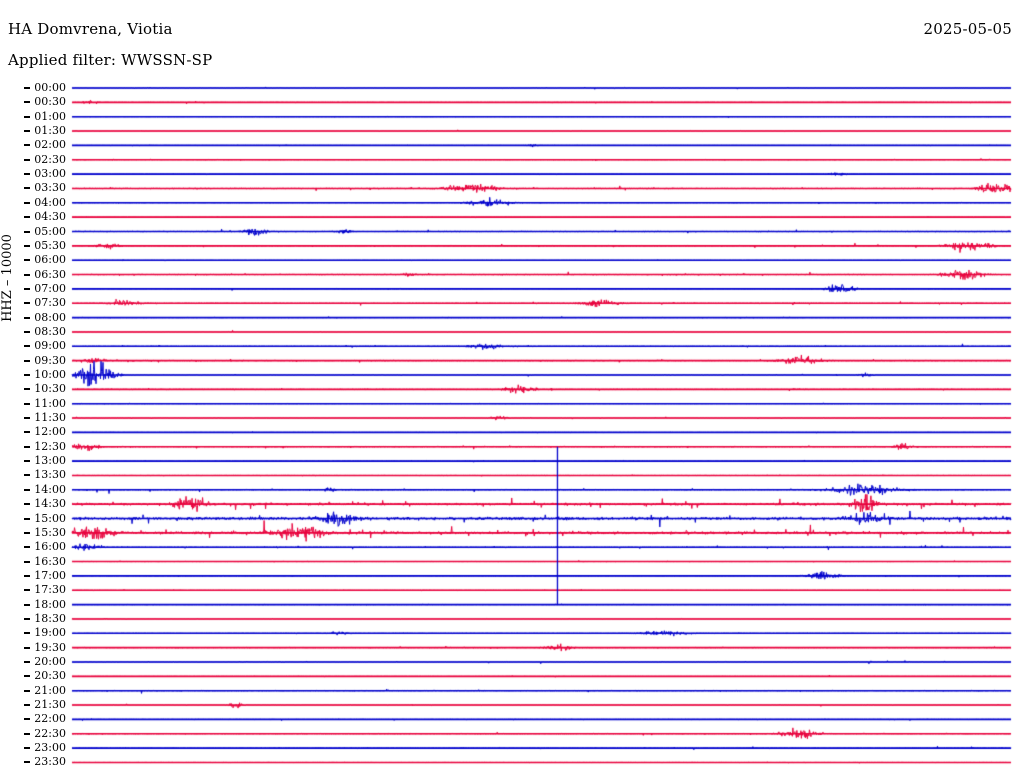 Image resolution: width=1024 pixels, height=780 pixels. What do you see at coordinates (967, 29) in the screenshot?
I see `record-date: 2025-05-05` at bounding box center [967, 29].